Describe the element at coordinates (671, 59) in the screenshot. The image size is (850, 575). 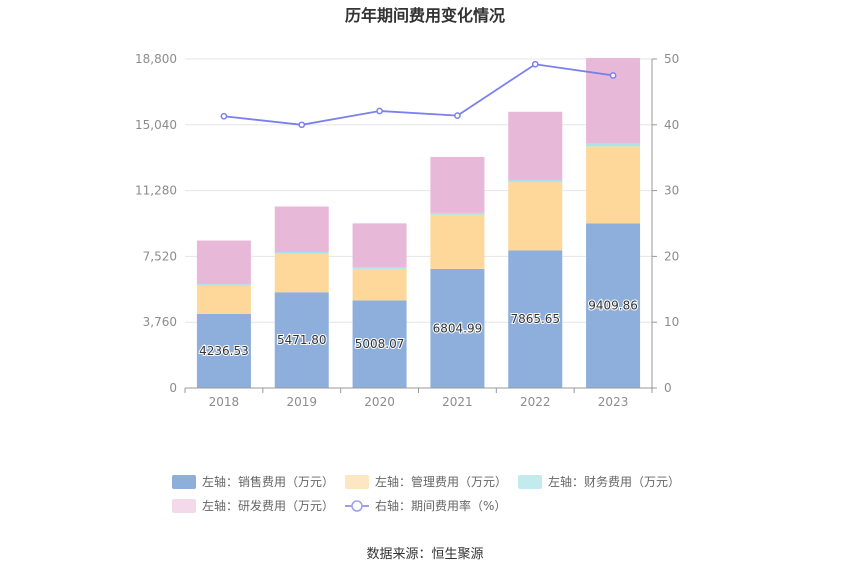
I see `right-tick-label: 50` at that location.